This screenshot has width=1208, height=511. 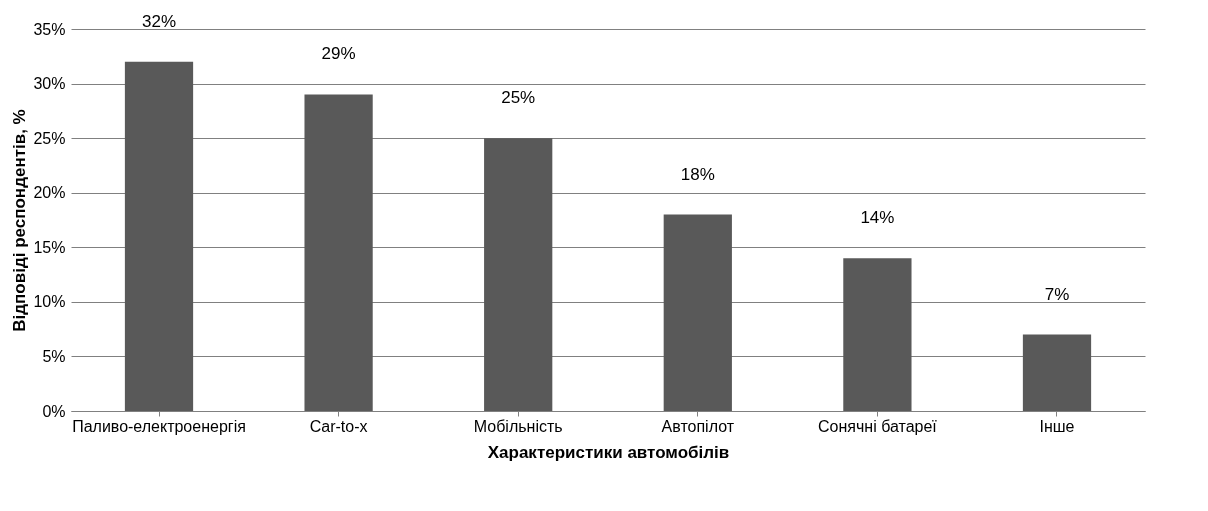 I want to click on y-tick-label: 5%, so click(x=54, y=356).